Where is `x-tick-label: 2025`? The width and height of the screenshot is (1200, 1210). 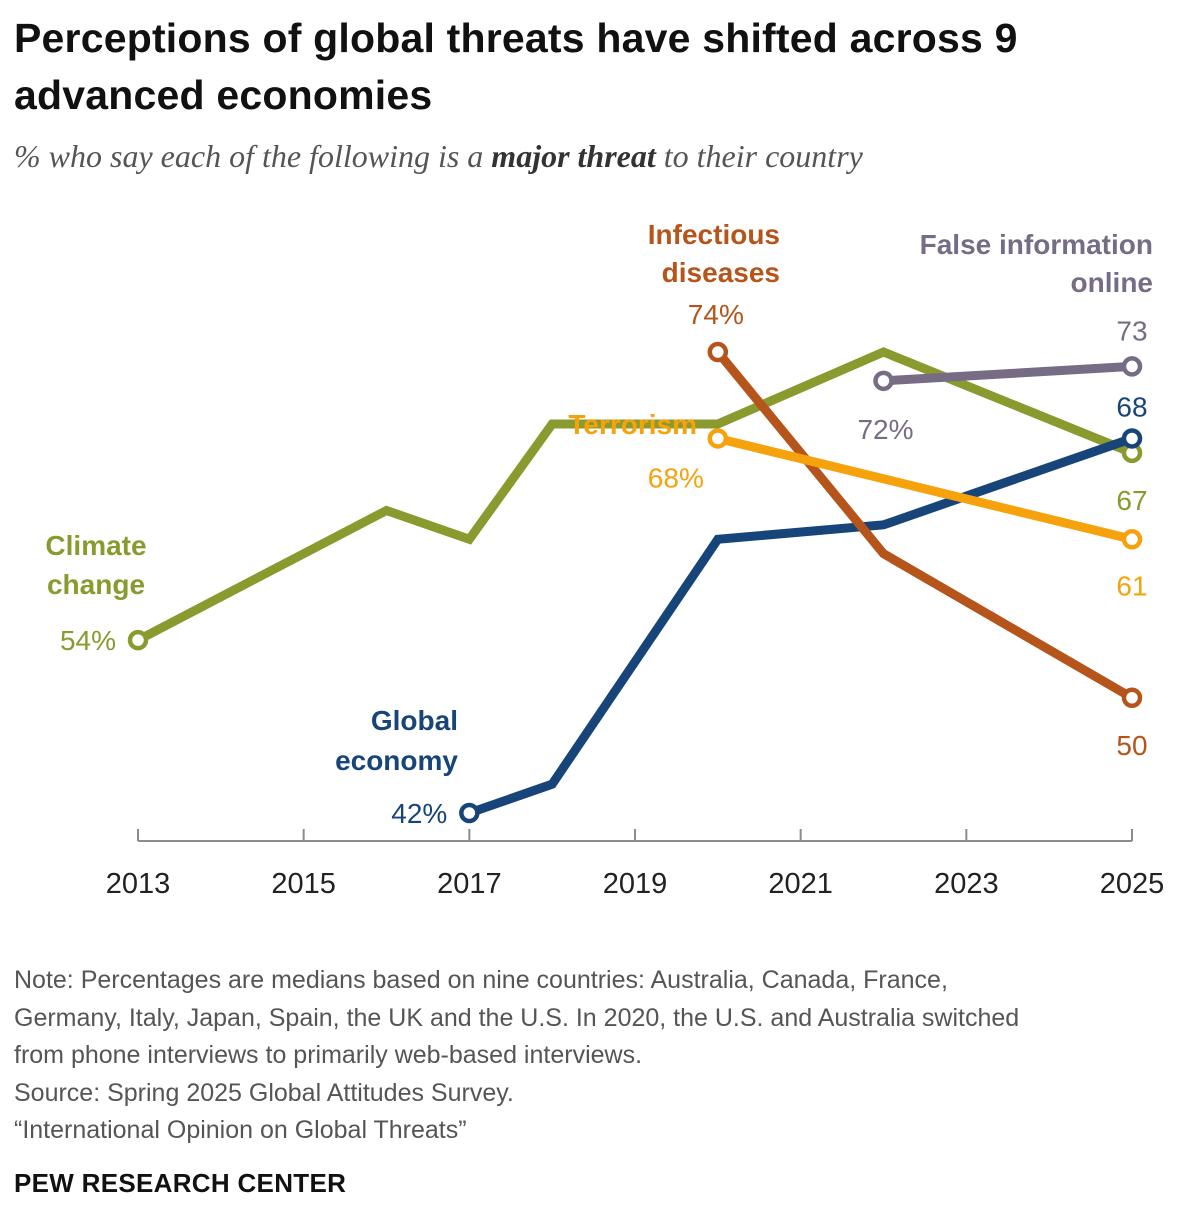 x-tick-label: 2025 is located at coordinates (1132, 884).